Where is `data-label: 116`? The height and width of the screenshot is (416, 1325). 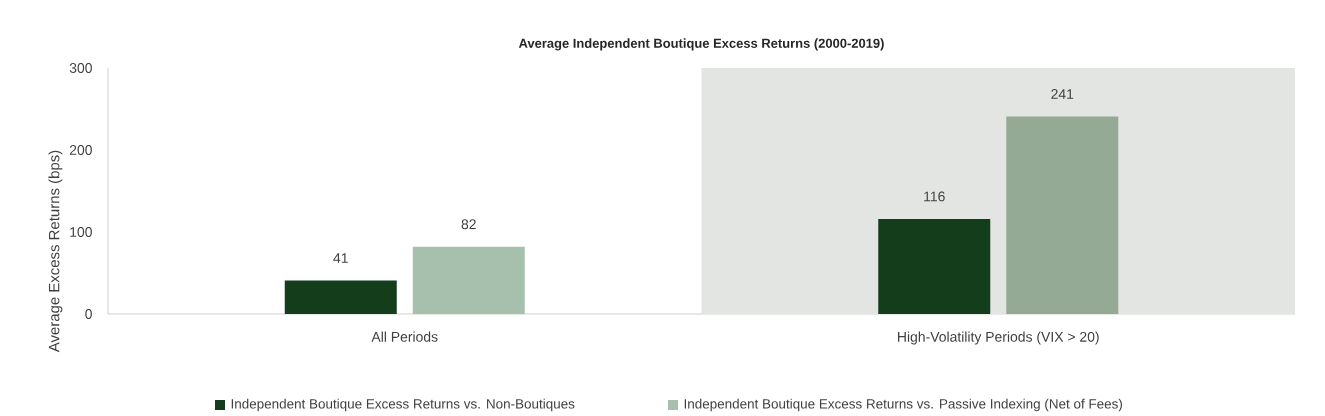 data-label: 116 is located at coordinates (934, 196).